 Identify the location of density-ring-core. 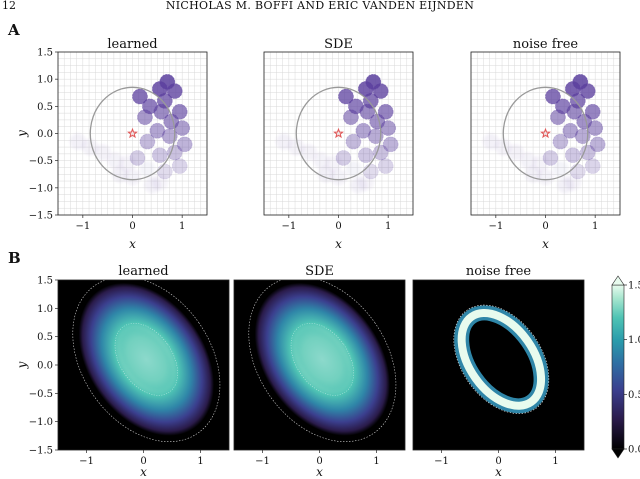
(501, 359).